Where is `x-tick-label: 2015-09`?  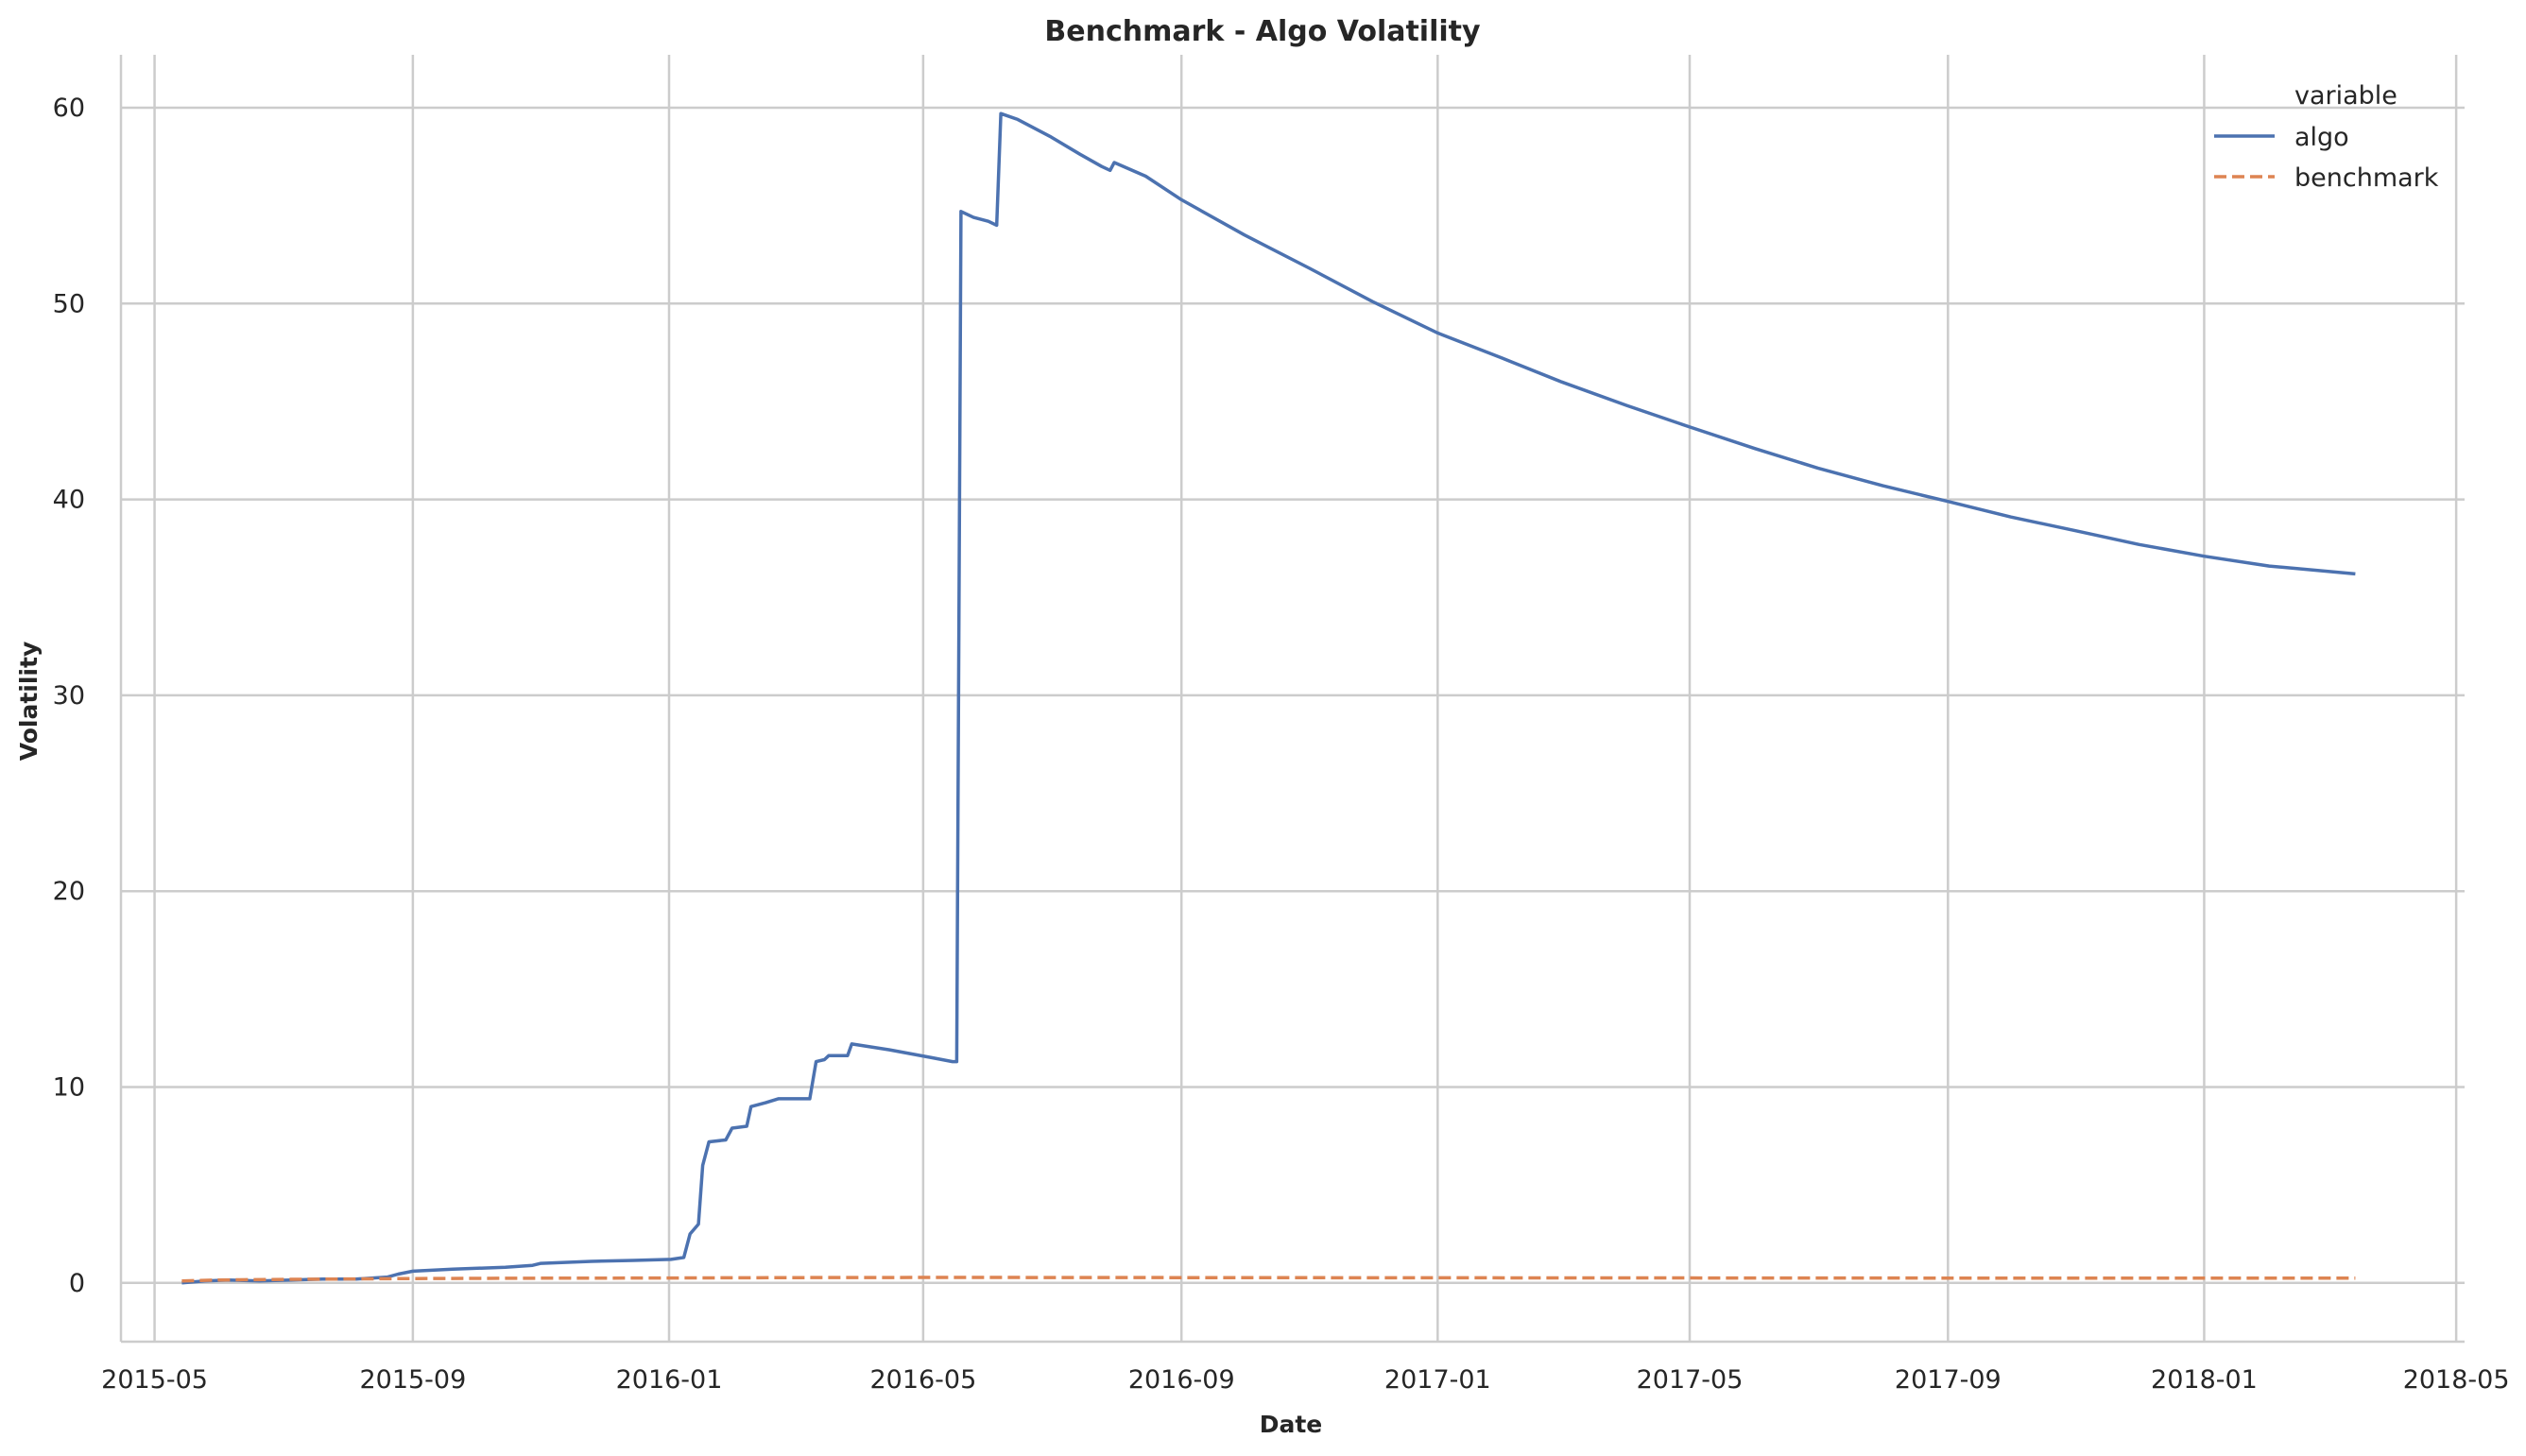
x-tick-label: 2015-09 is located at coordinates (413, 1380).